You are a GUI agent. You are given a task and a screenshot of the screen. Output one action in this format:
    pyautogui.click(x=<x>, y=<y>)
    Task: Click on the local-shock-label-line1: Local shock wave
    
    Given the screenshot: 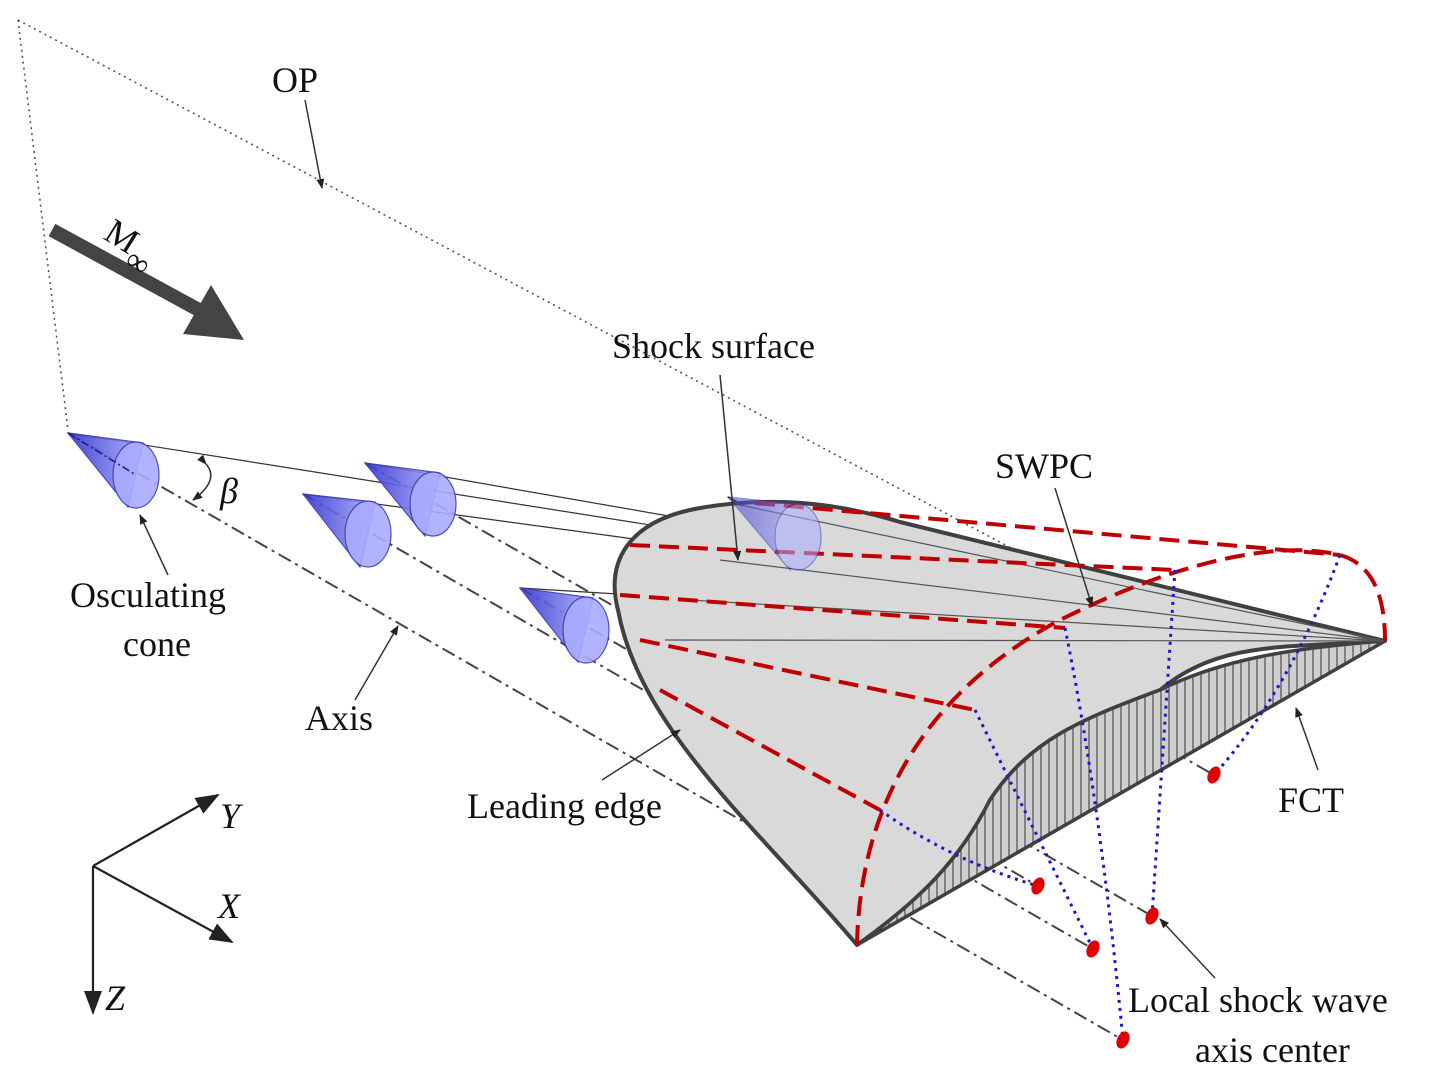 What is the action you would take?
    pyautogui.click(x=1258, y=1000)
    